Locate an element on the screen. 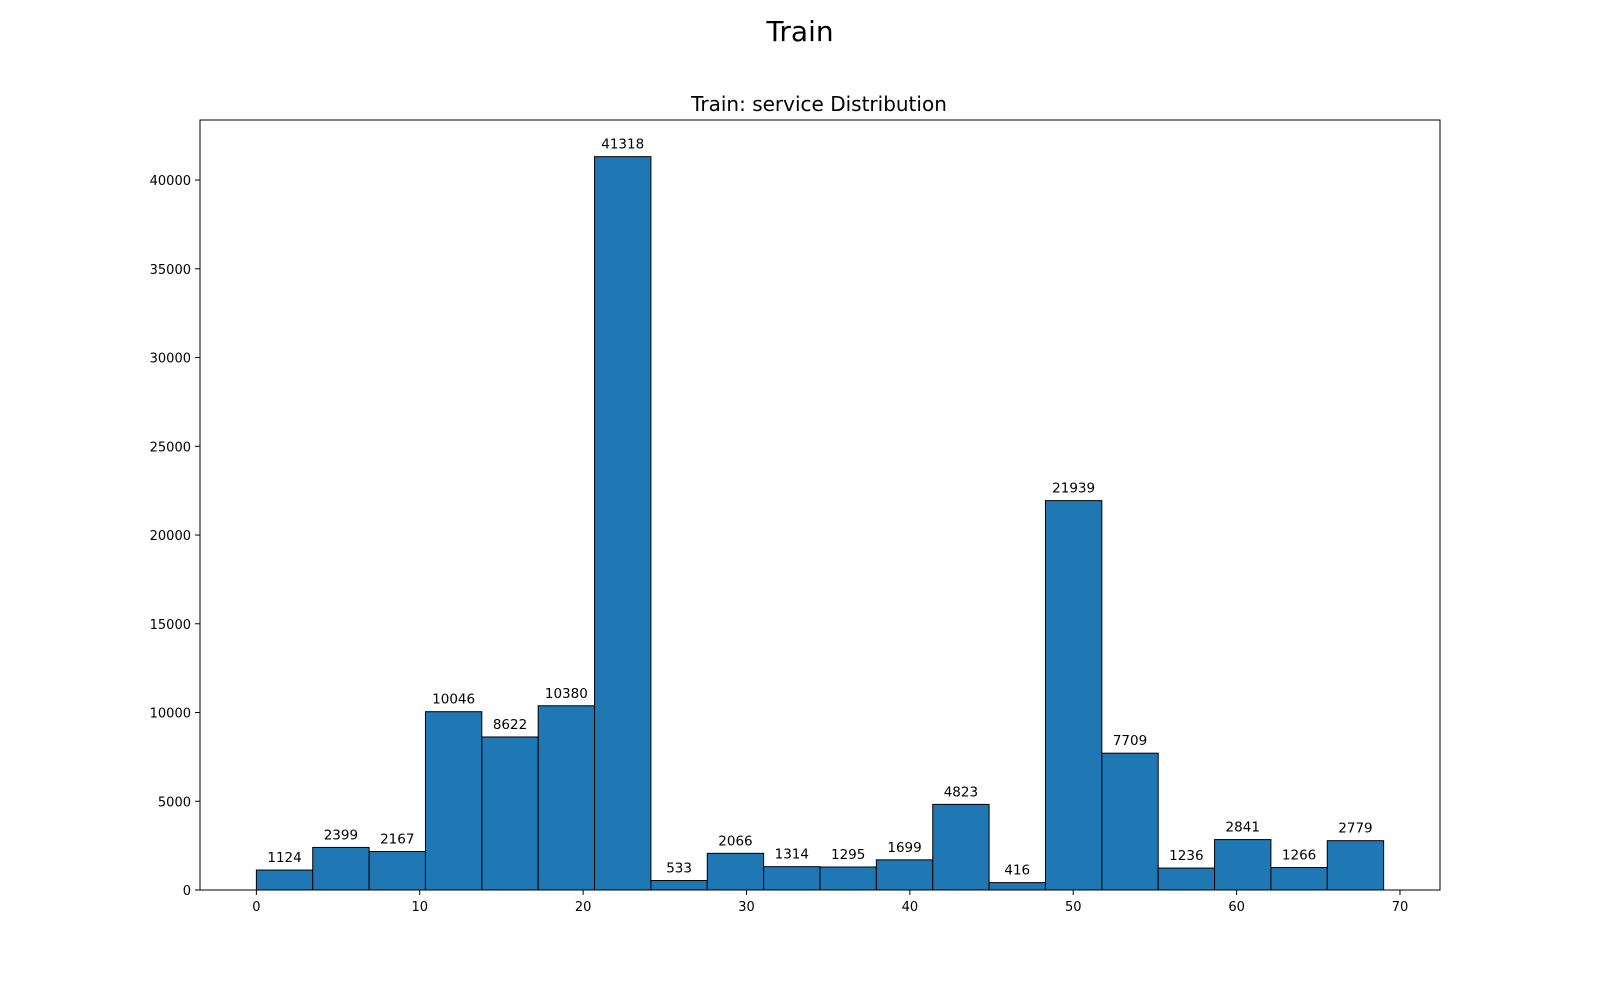 Image resolution: width=1600 pixels, height=1000 pixels. bar-value-label: 416 is located at coordinates (1017, 871).